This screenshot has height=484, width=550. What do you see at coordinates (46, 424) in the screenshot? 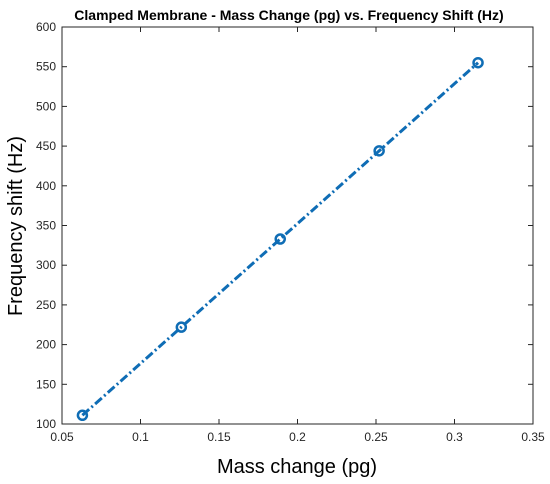
I see `y-tick-label: 100` at bounding box center [46, 424].